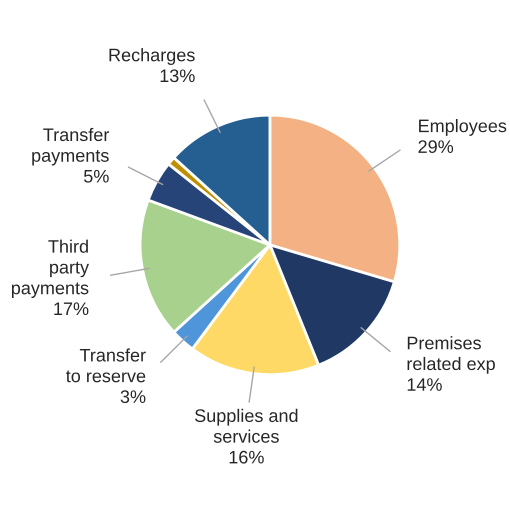 This screenshot has height=508, width=510. I want to click on data-label: 29%, so click(436, 147).